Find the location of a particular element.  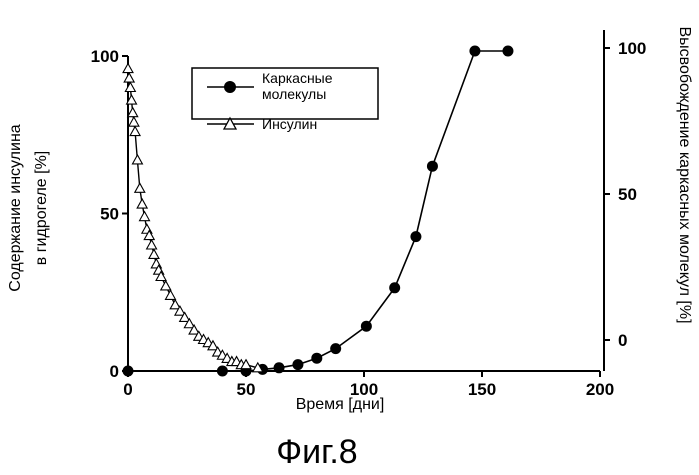

x-axis-title: Время [дни] is located at coordinates (340, 404).